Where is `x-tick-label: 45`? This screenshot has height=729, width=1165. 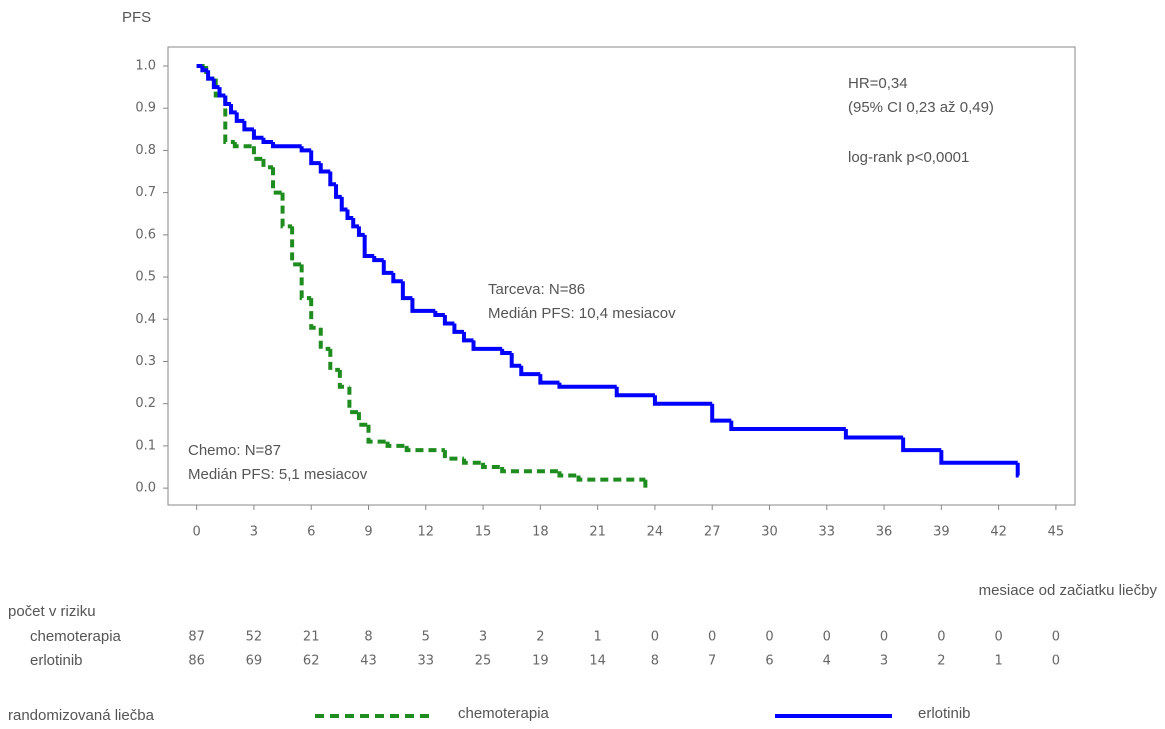 x-tick-label: 45 is located at coordinates (1056, 532).